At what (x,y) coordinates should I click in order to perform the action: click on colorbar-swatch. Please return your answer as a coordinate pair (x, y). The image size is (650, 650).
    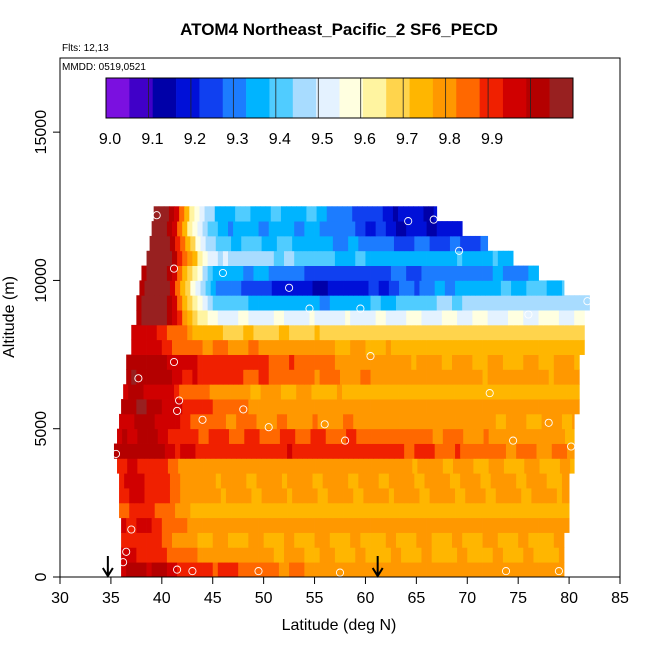
    Looking at the image, I should click on (328, 98).